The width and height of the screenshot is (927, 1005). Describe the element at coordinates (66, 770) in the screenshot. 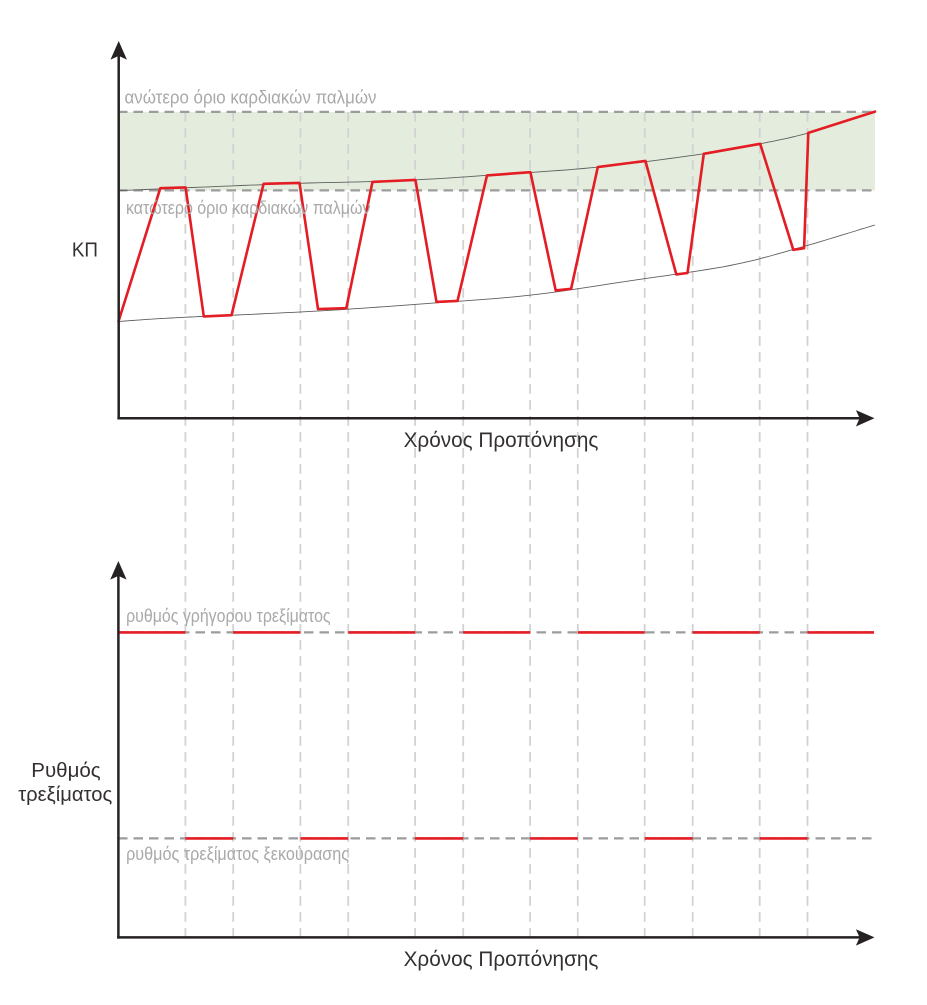

I see `svg-text: Ρυθμός` at that location.